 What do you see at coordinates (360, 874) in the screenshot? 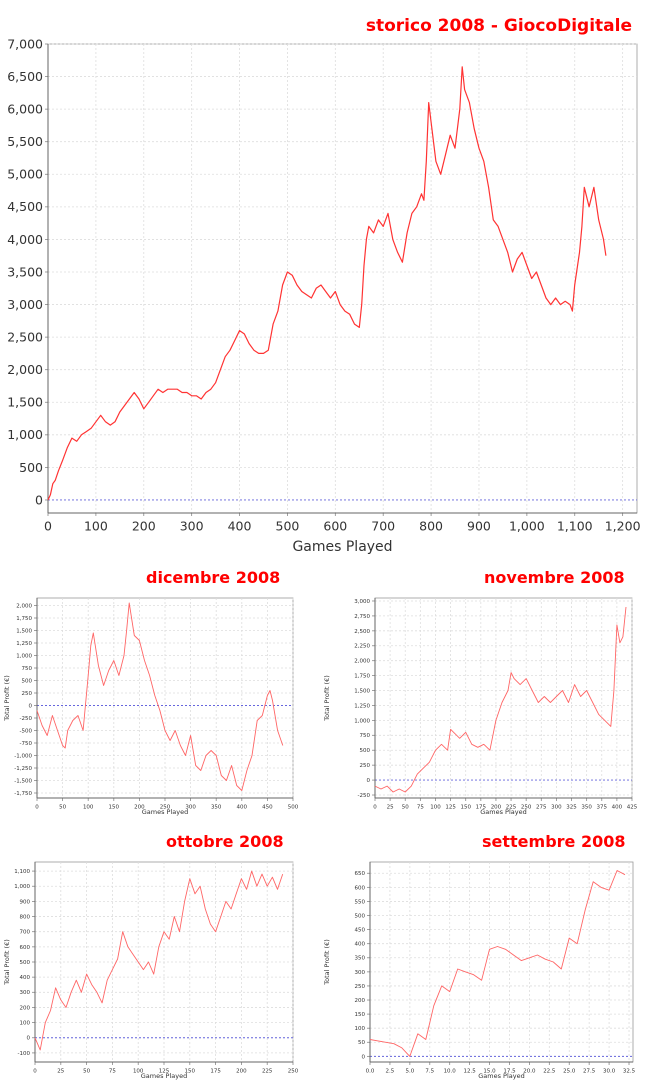
I see `y-tick-label: 650` at bounding box center [360, 874].